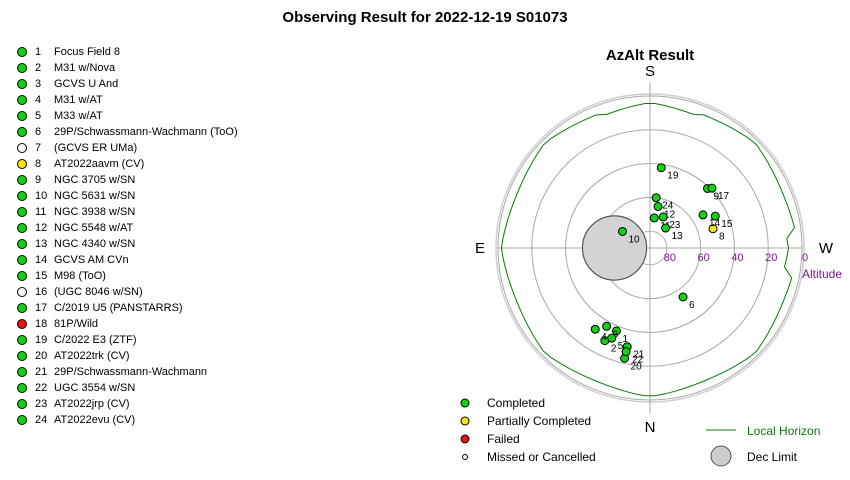 The image size is (850, 480). Describe the element at coordinates (41, 276) in the screenshot. I see `target-number: 15` at that location.